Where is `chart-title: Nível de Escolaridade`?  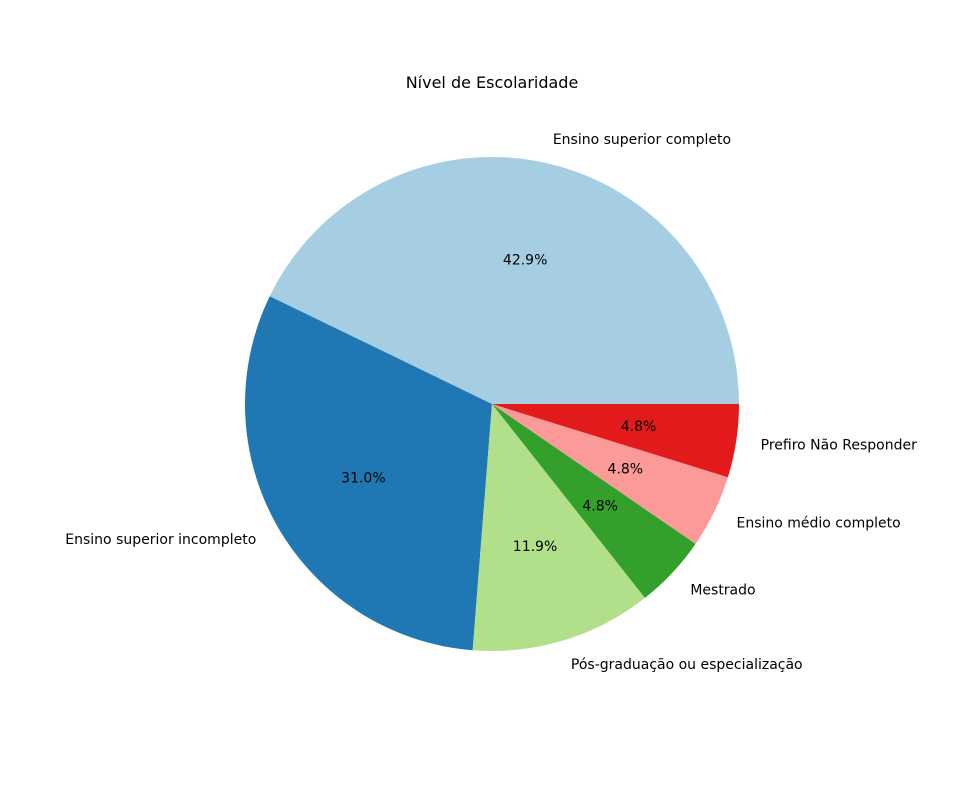
chart-title: Nível de Escolaridade is located at coordinates (492, 82).